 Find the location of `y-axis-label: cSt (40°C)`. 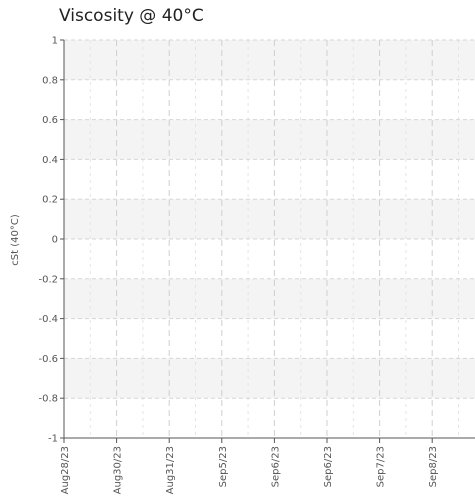

y-axis-label: cSt (40°C) is located at coordinates (15, 240).